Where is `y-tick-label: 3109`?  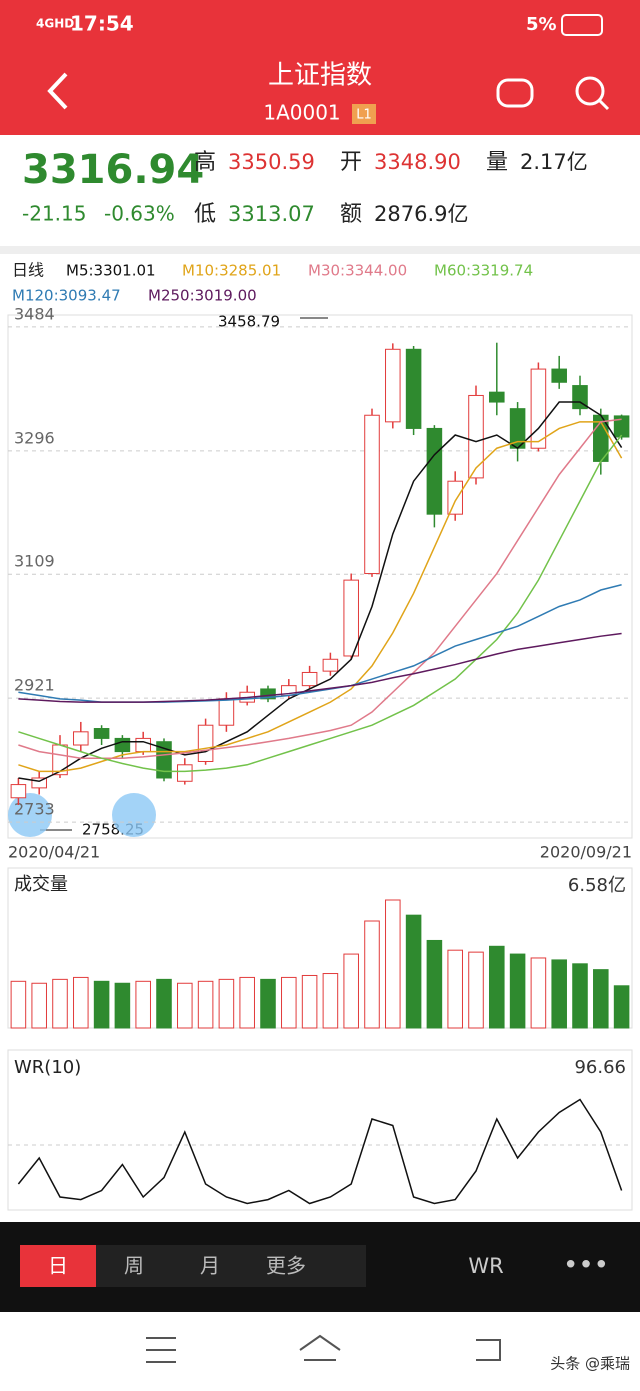
y-tick-label: 3109 is located at coordinates (34, 561).